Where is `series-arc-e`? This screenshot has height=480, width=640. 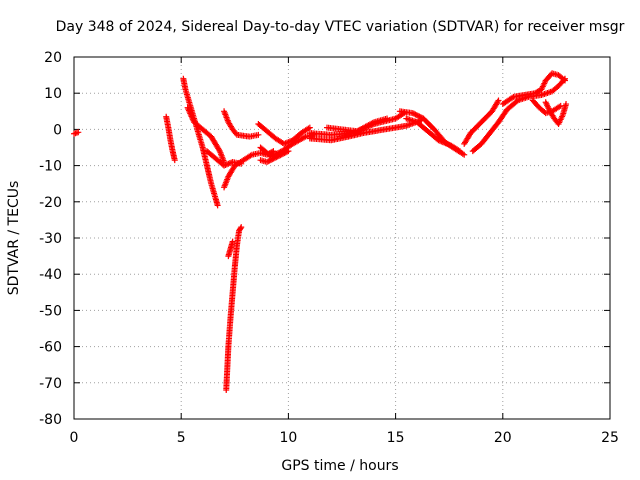
series-arc-e is located at coordinates (241, 124).